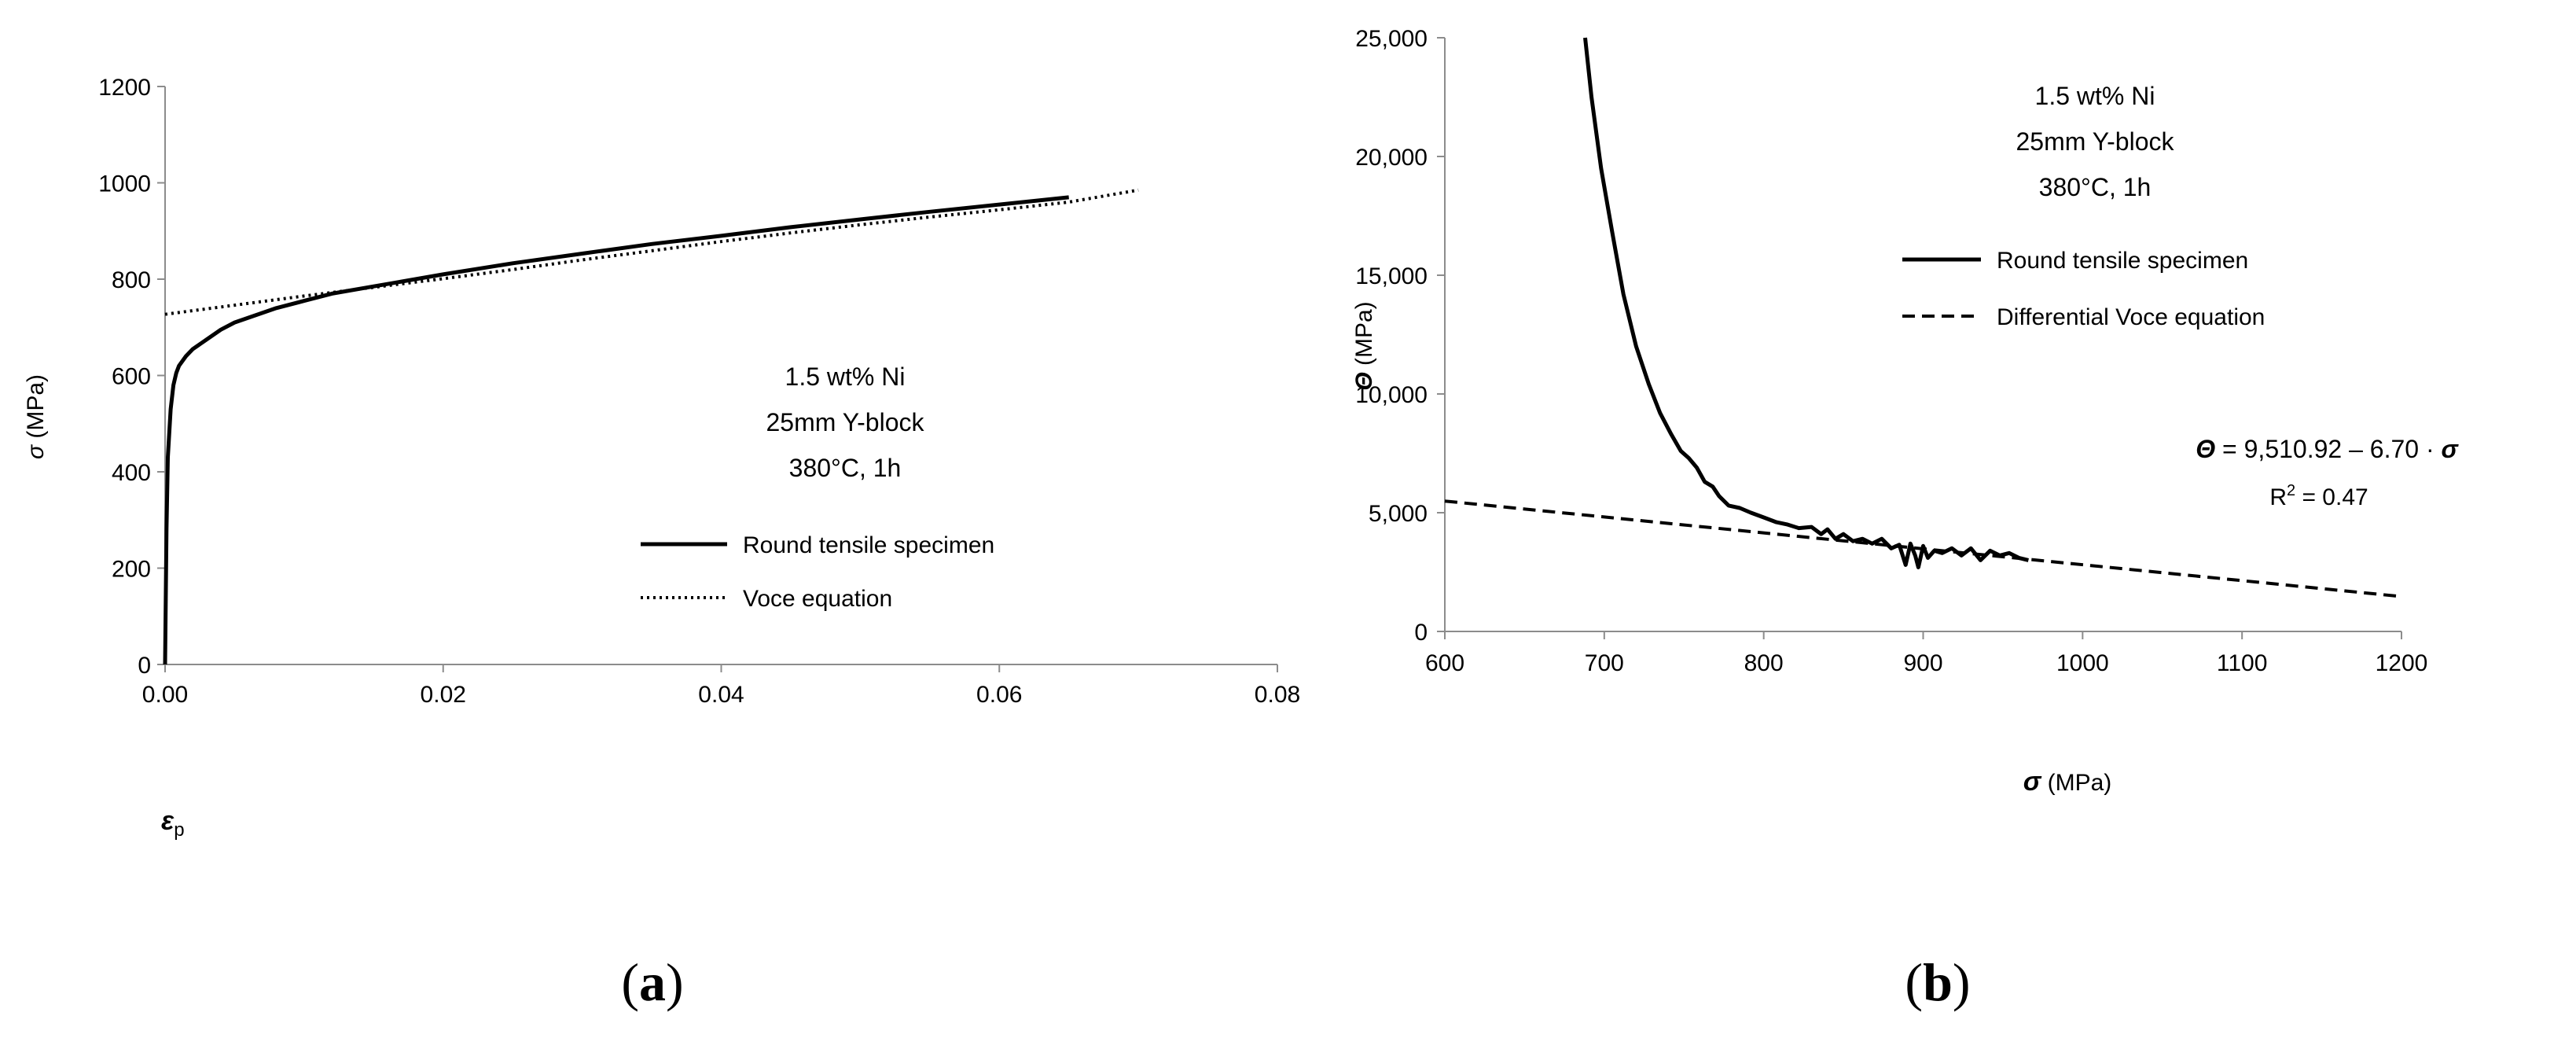  Describe the element at coordinates (2242, 663) in the screenshot. I see `panel-b-x-tick-label: 1100` at that location.